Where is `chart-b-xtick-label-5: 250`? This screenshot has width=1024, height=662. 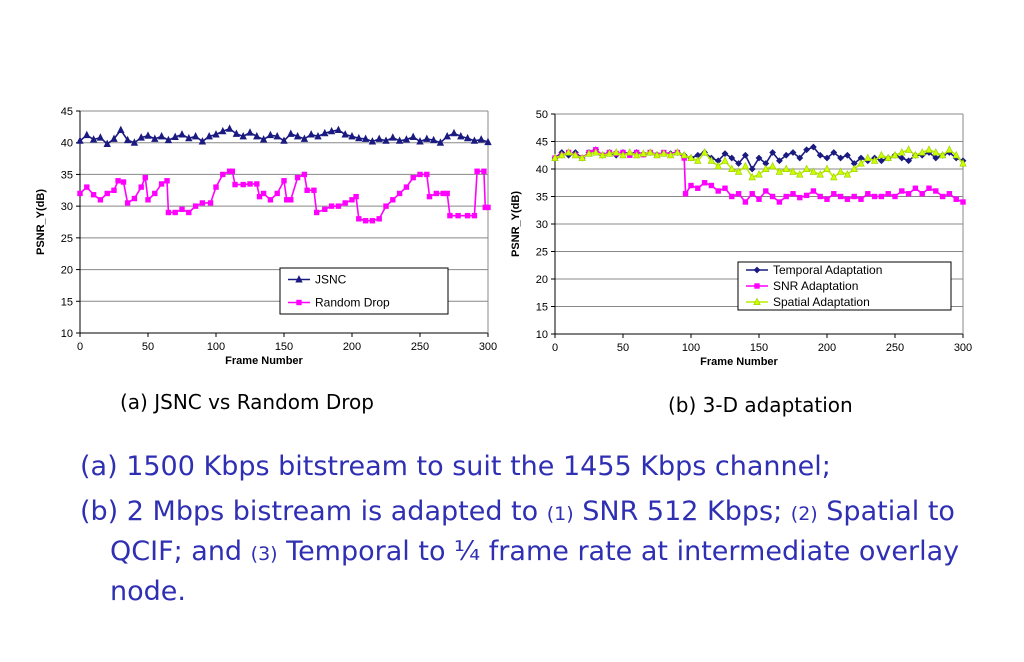
chart-b-xtick-label-5: 250 is located at coordinates (895, 348).